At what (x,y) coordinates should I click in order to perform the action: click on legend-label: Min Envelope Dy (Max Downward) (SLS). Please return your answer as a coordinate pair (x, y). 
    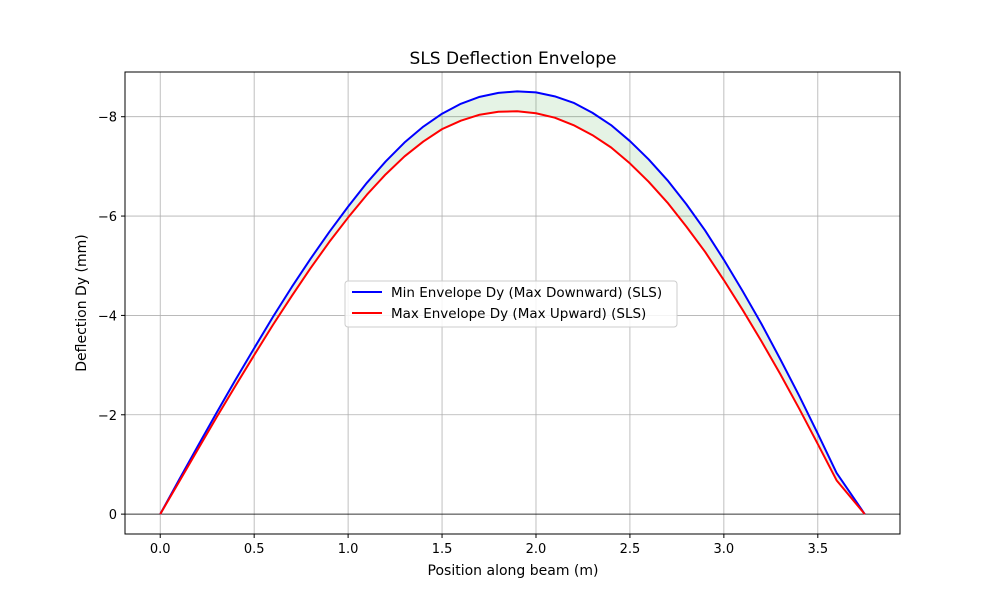
    Looking at the image, I should click on (526, 293).